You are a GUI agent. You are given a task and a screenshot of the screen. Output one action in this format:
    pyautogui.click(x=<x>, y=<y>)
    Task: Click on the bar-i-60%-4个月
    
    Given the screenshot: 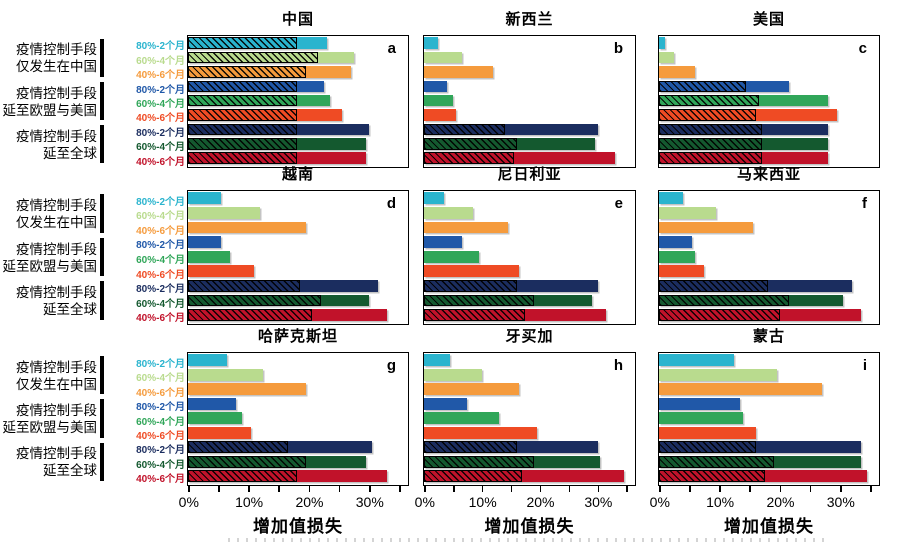 What is the action you would take?
    pyautogui.click(x=701, y=418)
    